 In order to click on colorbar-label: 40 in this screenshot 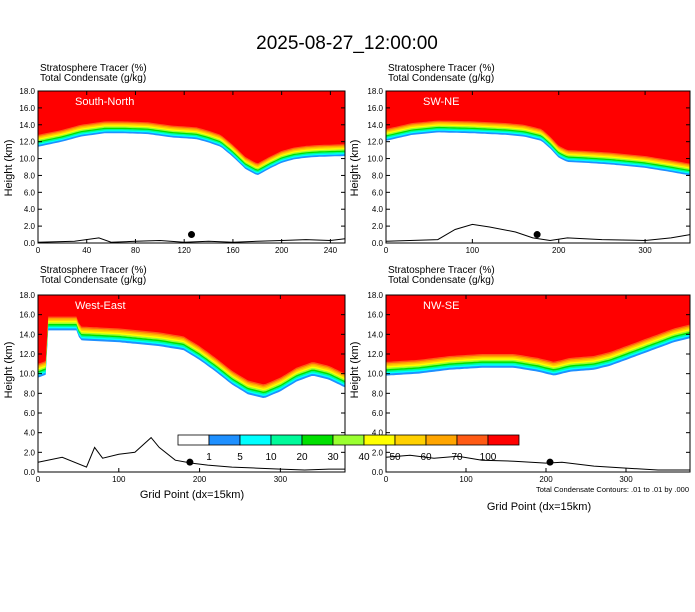, I will do `click(364, 457)`.